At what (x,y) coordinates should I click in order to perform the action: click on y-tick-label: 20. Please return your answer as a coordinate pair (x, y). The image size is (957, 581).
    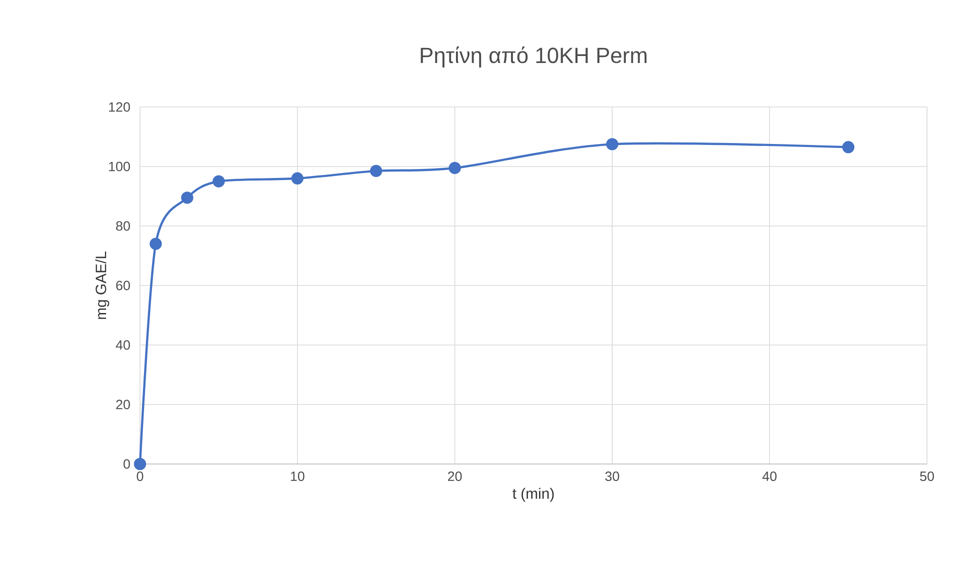
    Looking at the image, I should click on (123, 405).